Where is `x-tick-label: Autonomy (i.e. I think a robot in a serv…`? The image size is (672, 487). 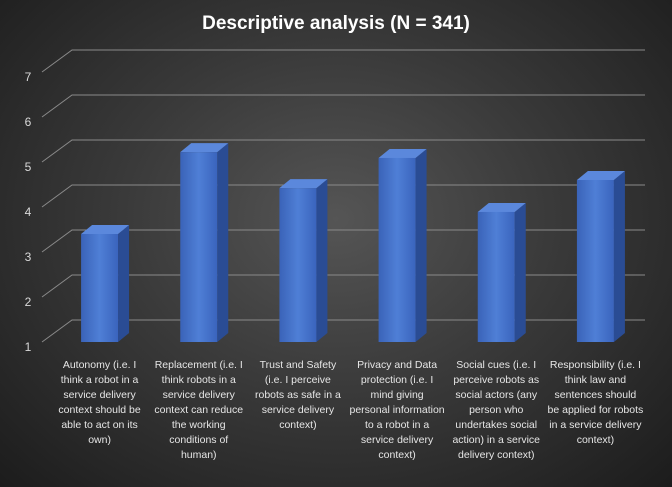 x-tick-label: Autonomy (i.e. I think a robot in a serv… is located at coordinates (99, 402).